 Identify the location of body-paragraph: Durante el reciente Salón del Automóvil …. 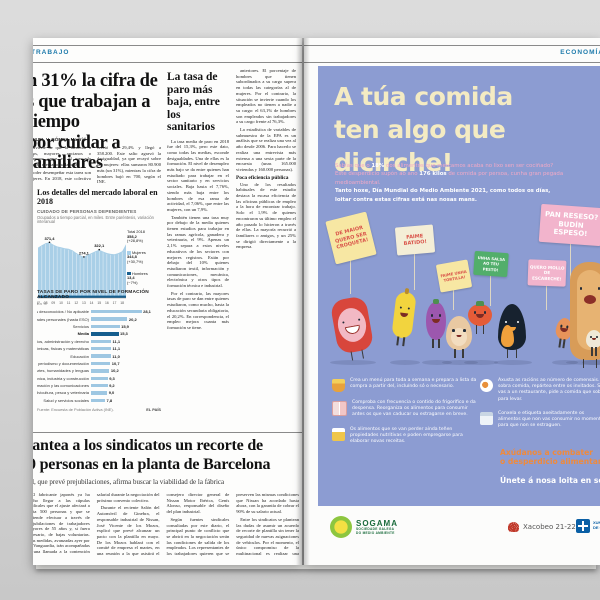
(163, 524).